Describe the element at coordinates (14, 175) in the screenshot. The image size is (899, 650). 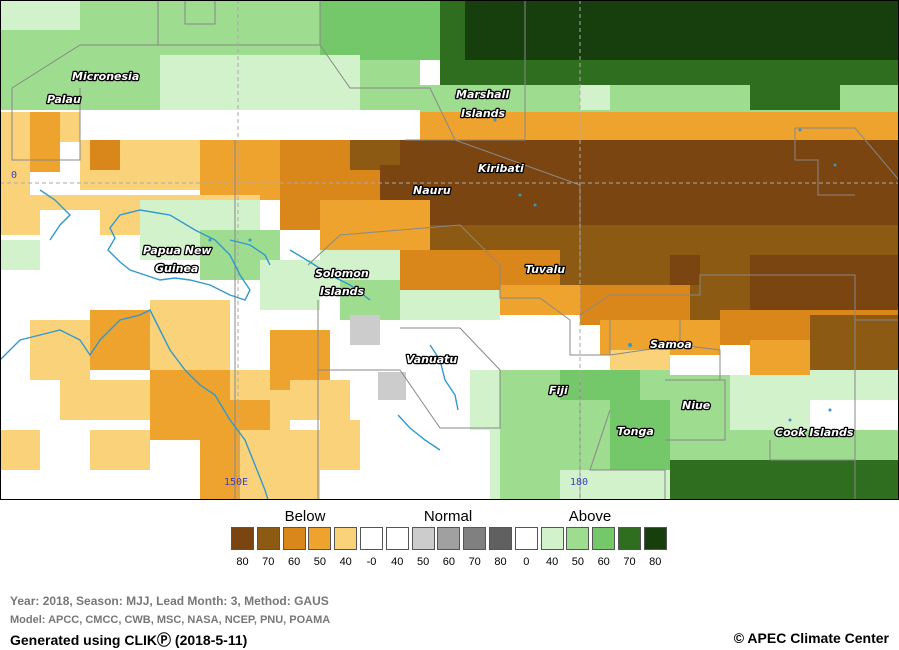
I see `lat-0-label: 0` at that location.